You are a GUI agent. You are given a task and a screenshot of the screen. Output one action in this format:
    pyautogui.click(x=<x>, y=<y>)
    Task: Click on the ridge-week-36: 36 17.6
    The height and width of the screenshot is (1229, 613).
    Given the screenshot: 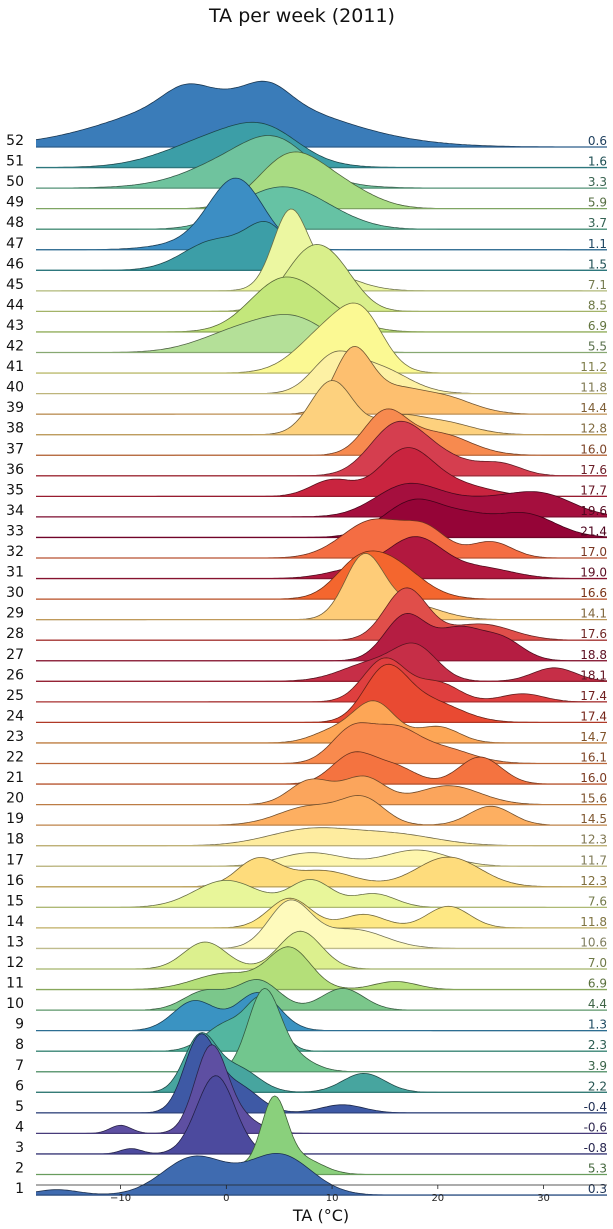 What is the action you would take?
    pyautogui.click(x=306, y=449)
    